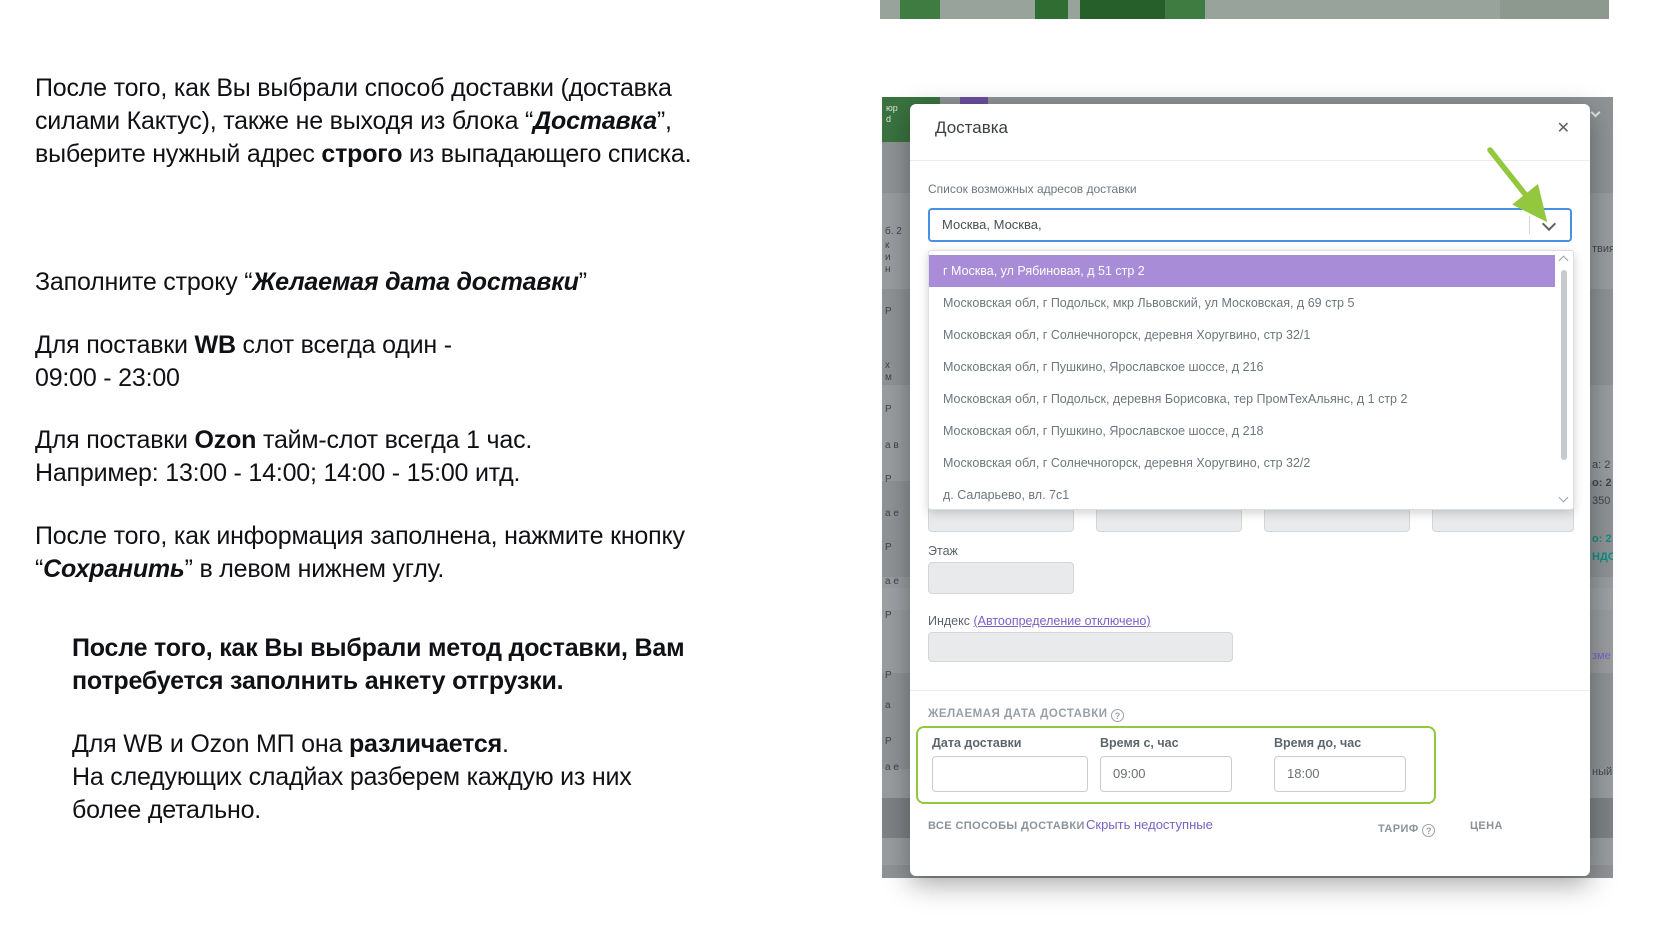 Image resolution: width=1680 pixels, height=945 pixels. I want to click on floor-label: Этаж, so click(943, 551).